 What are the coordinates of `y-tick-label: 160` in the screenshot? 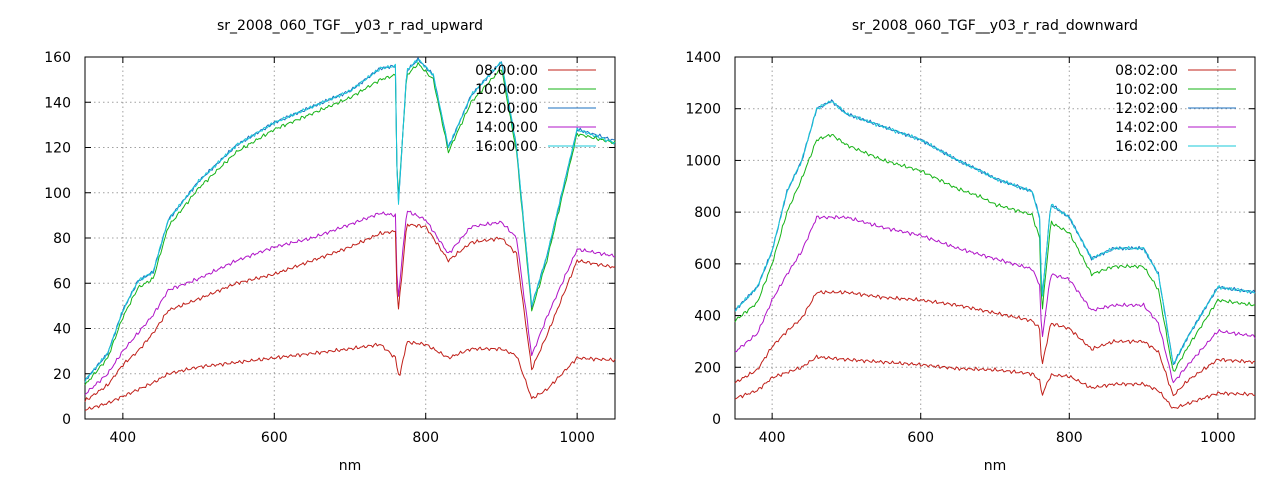 It's located at (57, 58).